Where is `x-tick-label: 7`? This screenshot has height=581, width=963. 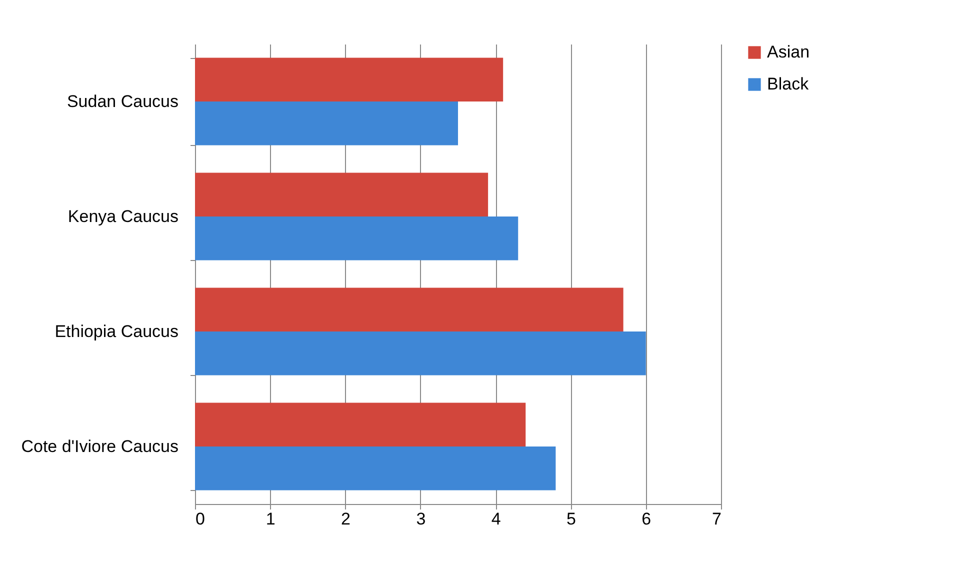
x-tick-label: 7 is located at coordinates (717, 519).